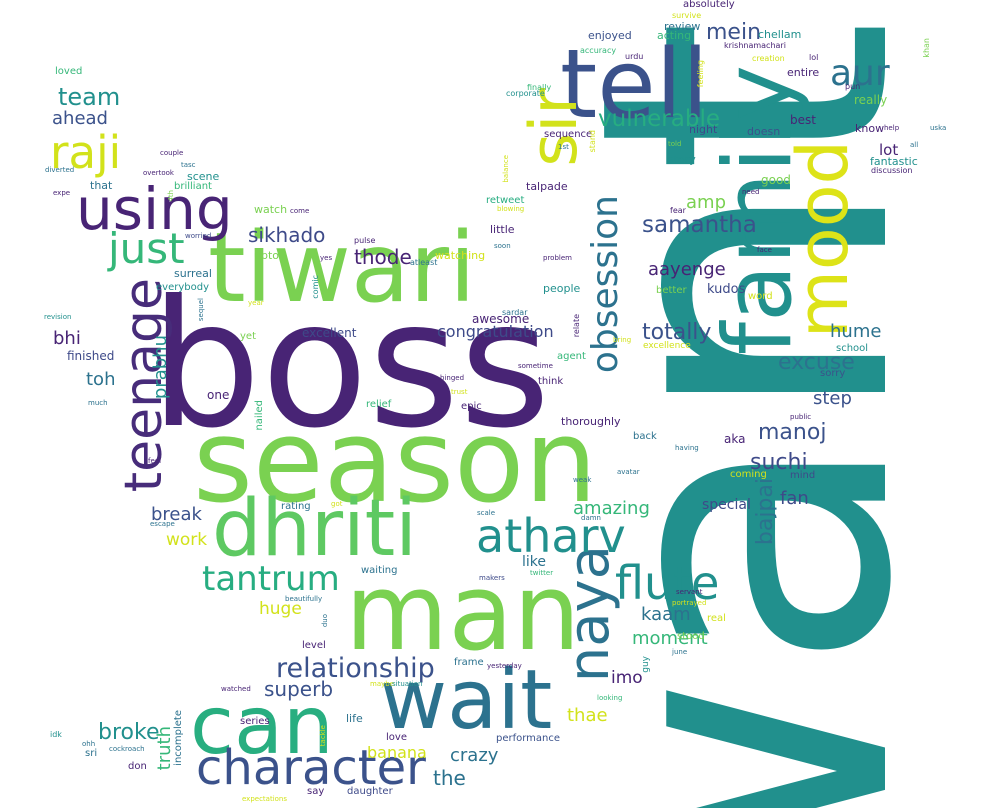 The image size is (1000, 808). I want to click on word-makers: makers, so click(492, 578).